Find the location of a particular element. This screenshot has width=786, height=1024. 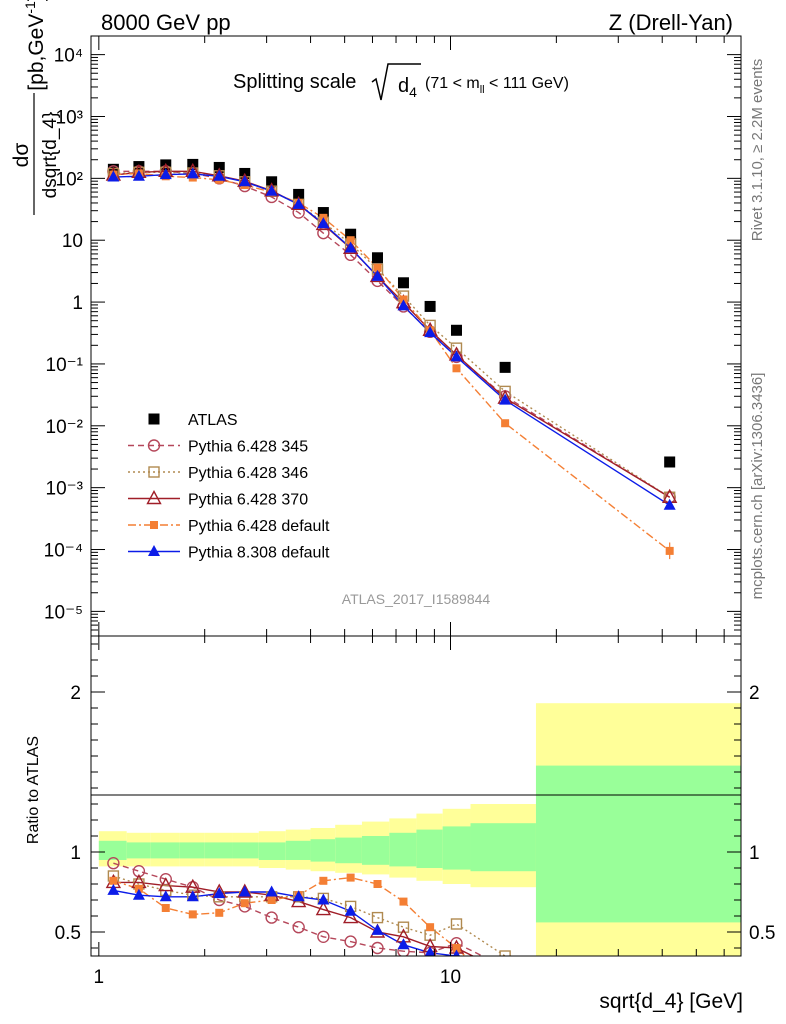

y-tick-label: 10 is located at coordinates (72, 241).